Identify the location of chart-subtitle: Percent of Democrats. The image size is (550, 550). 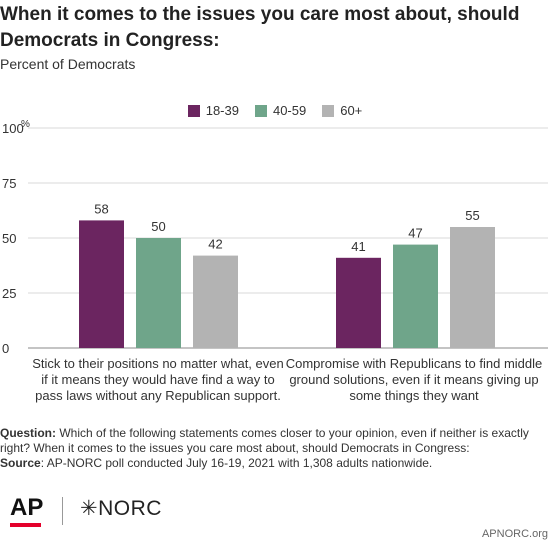
(68, 64).